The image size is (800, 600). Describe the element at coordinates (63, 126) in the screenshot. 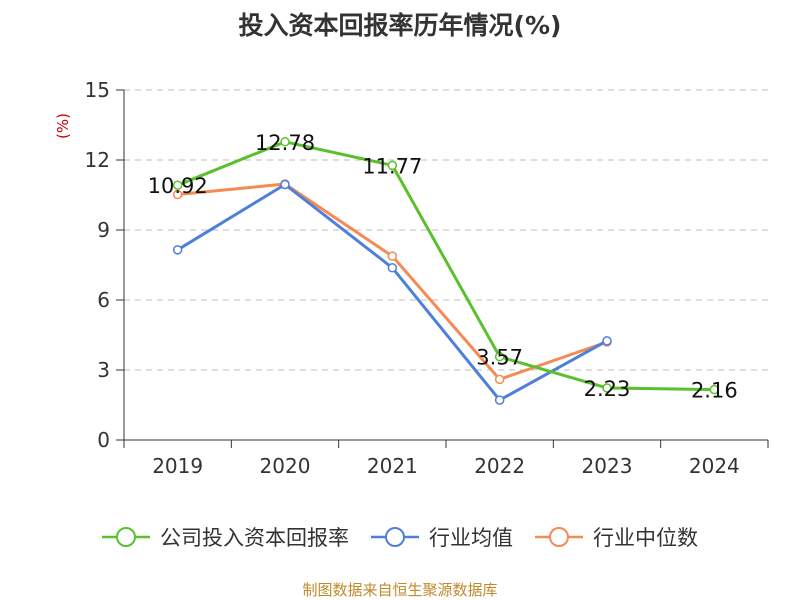

I see `y-axis-unit-label: (%)` at that location.